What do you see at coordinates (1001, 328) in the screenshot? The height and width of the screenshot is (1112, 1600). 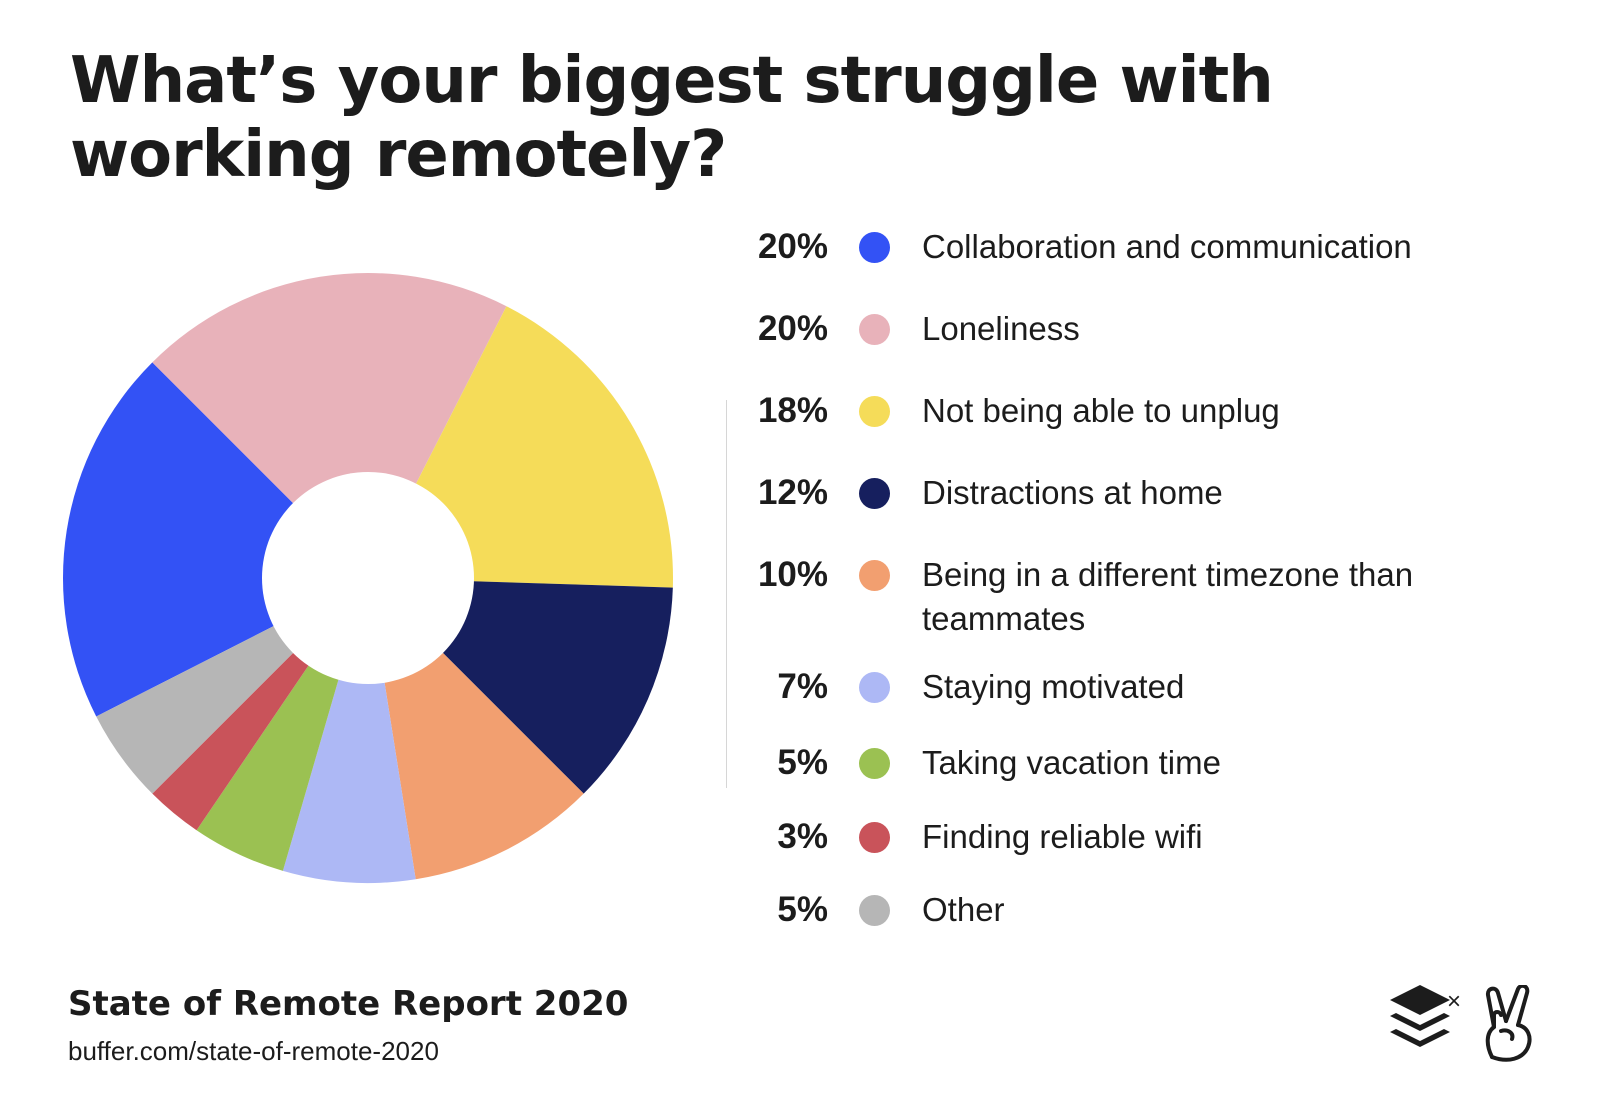 I see `legend-label: Loneliness` at bounding box center [1001, 328].